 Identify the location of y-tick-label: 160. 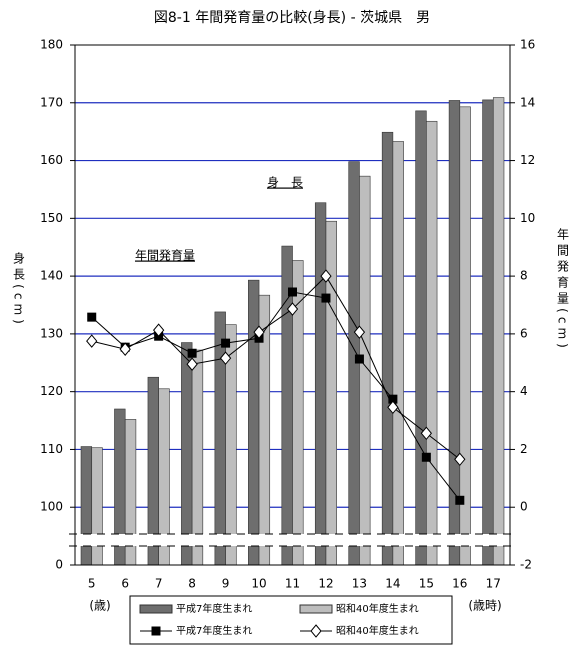
(51, 160).